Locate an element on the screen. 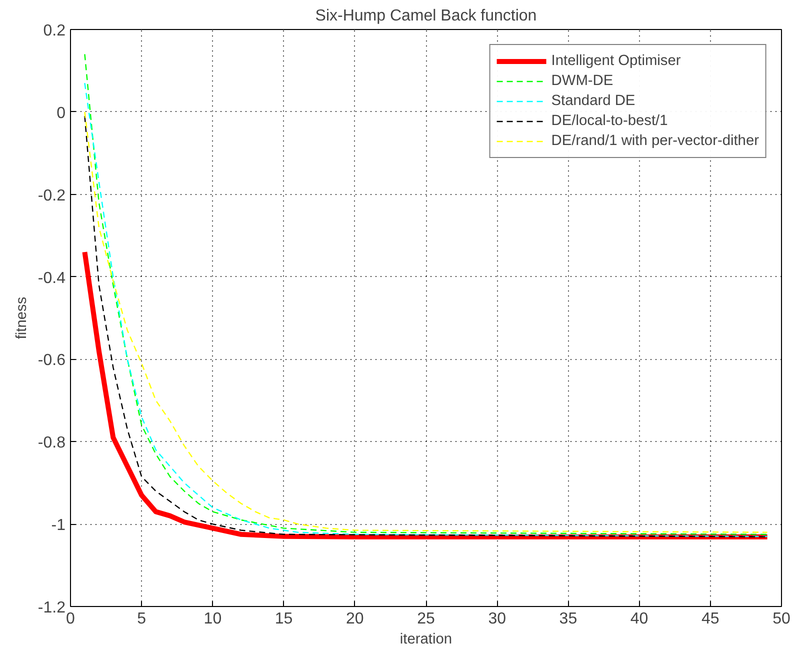 The width and height of the screenshot is (796, 650). y-tick-label: -0.2 is located at coordinates (52, 195).